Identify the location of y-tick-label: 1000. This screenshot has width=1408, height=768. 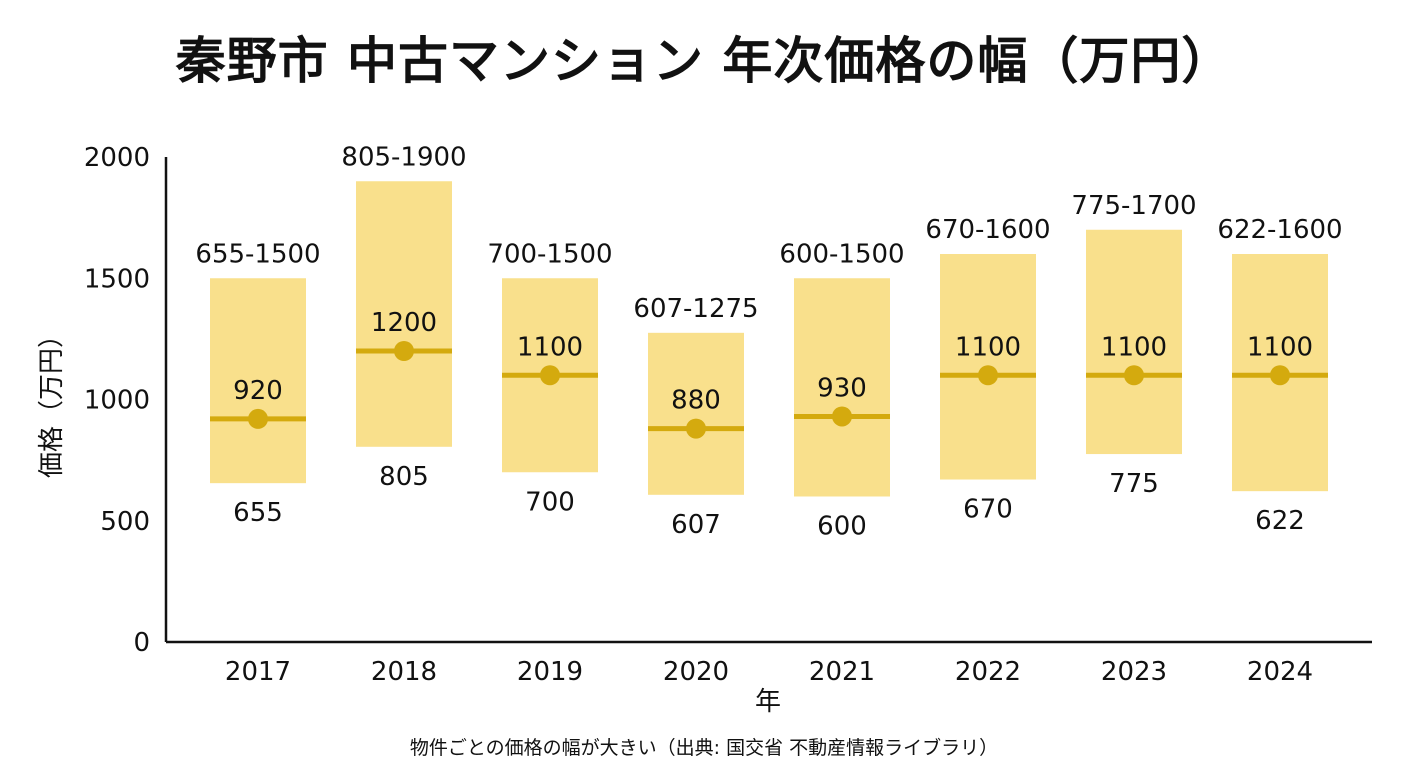
(117, 401).